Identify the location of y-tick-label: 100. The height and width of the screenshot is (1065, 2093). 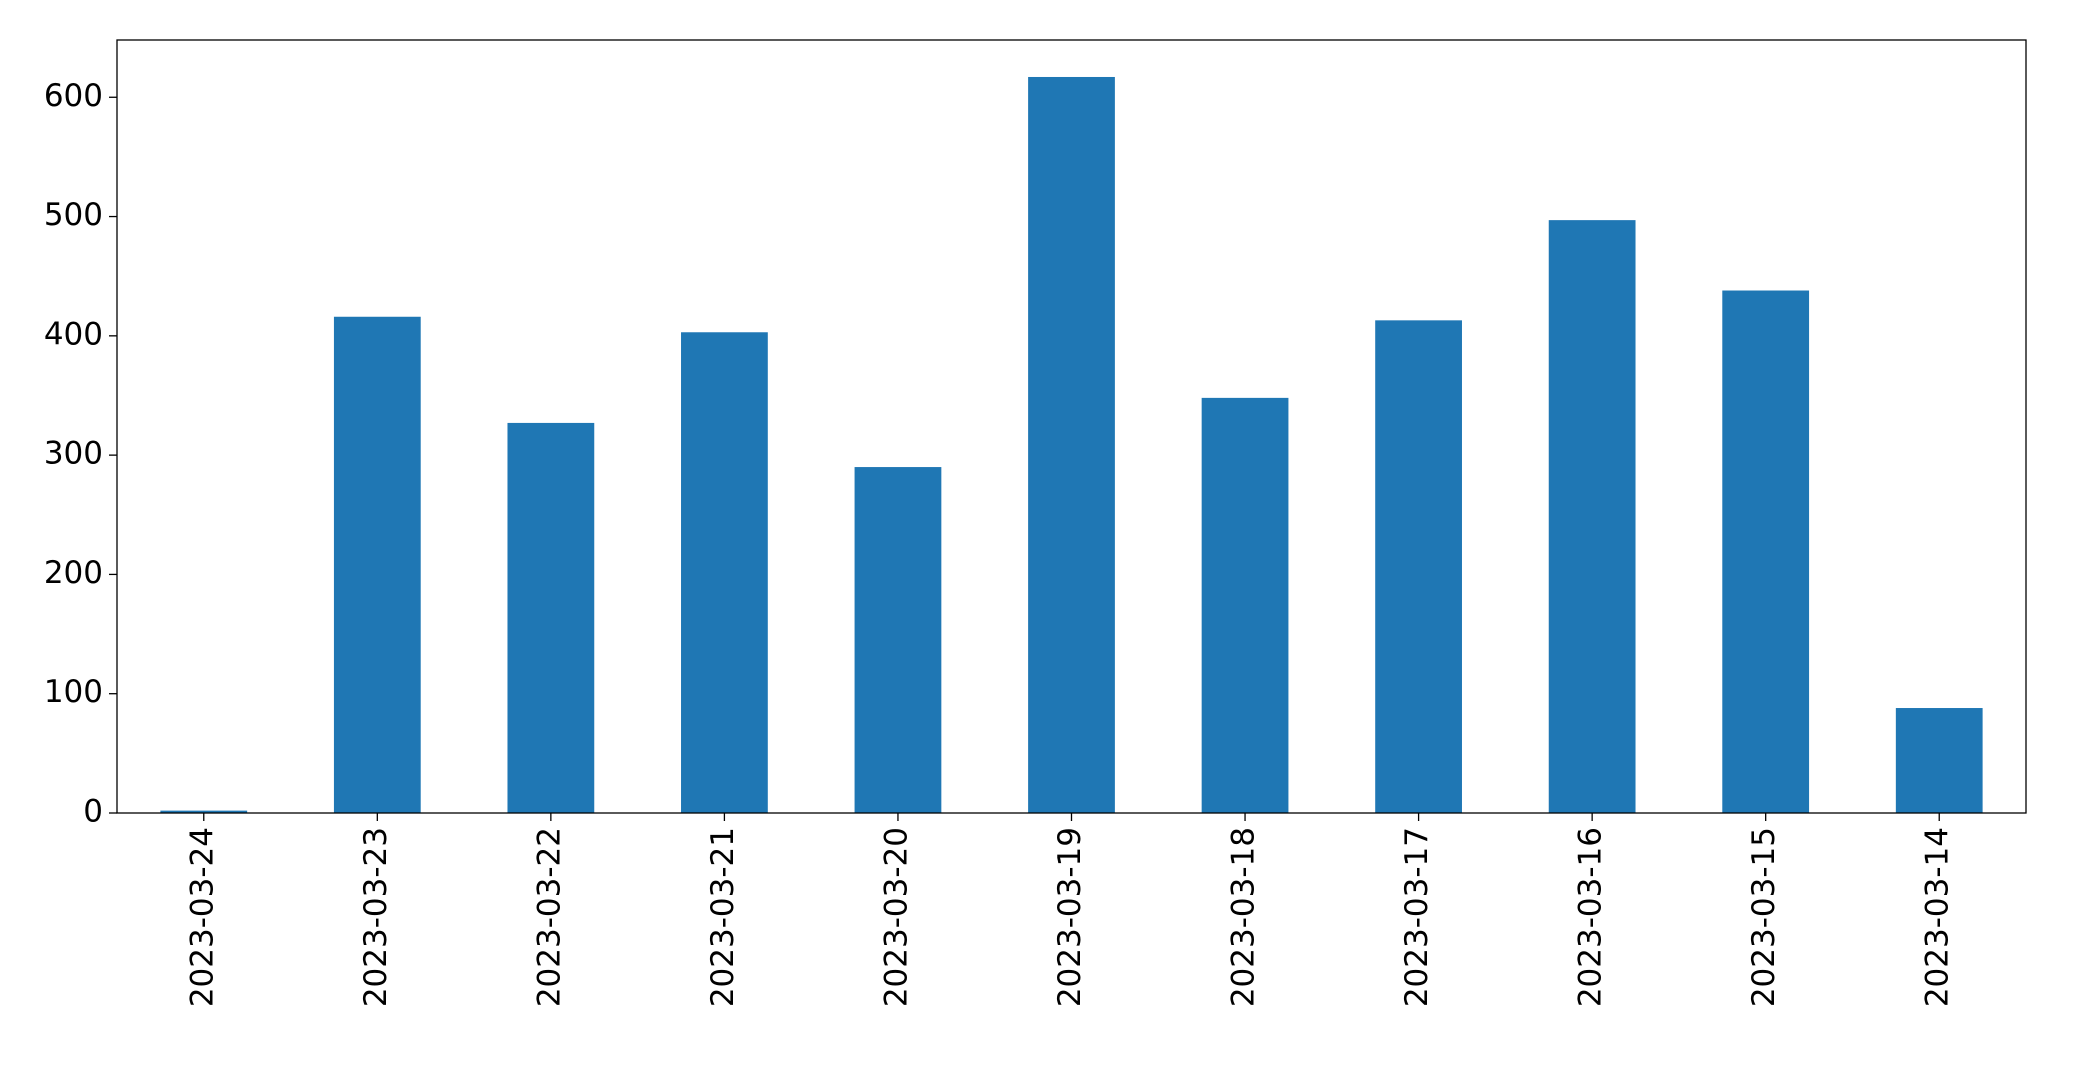
(73, 692).